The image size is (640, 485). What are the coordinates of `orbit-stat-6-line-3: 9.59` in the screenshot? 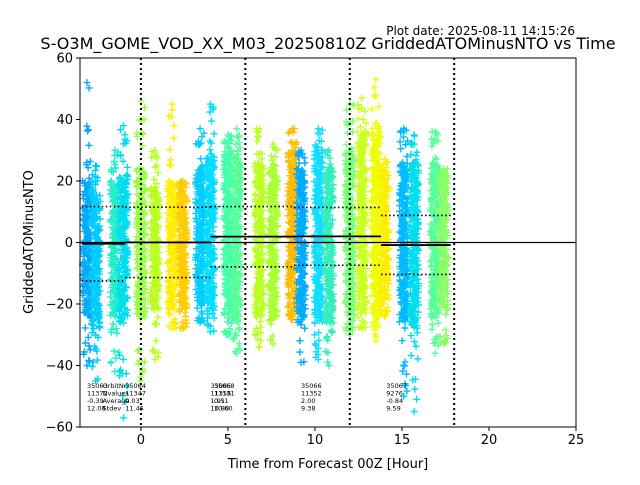 It's located at (393, 409).